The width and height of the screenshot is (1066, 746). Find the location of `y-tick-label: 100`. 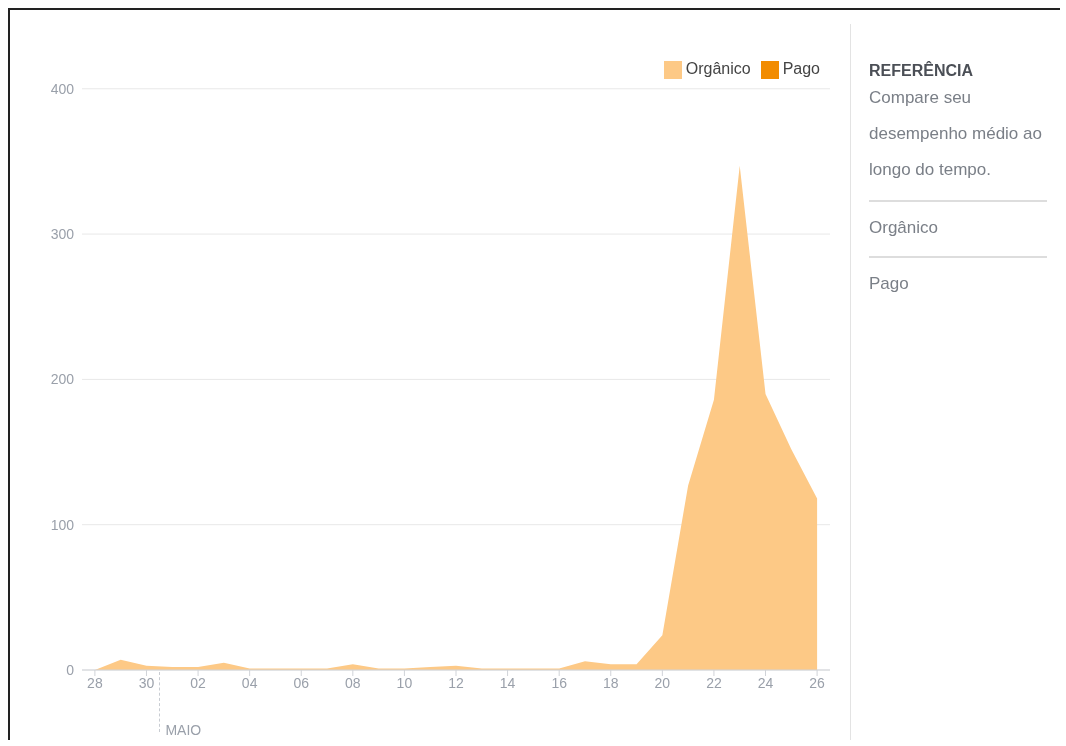

y-tick-label: 100 is located at coordinates (62, 524).